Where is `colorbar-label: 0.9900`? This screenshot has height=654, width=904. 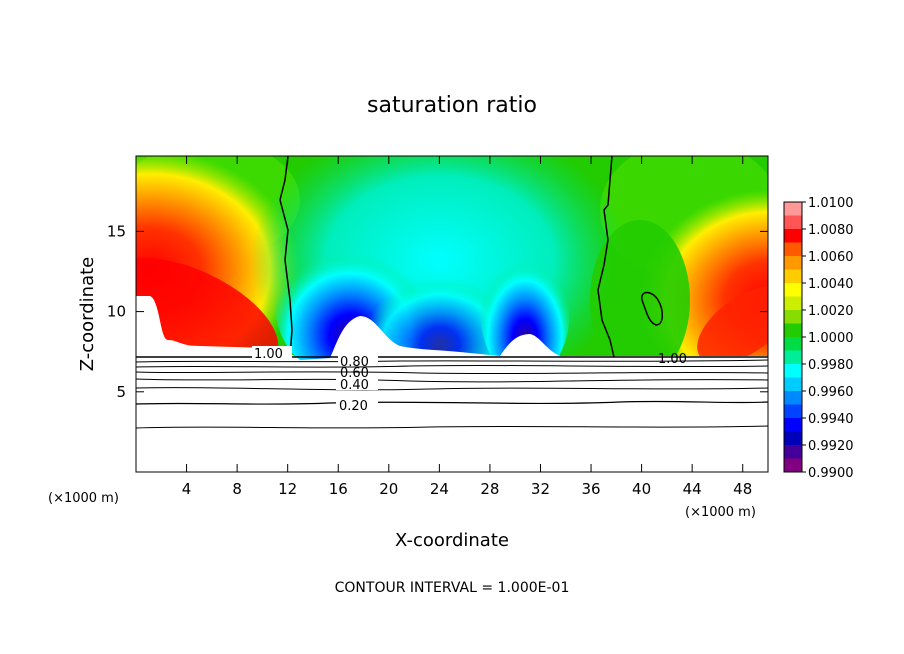 colorbar-label: 0.9900 is located at coordinates (831, 473).